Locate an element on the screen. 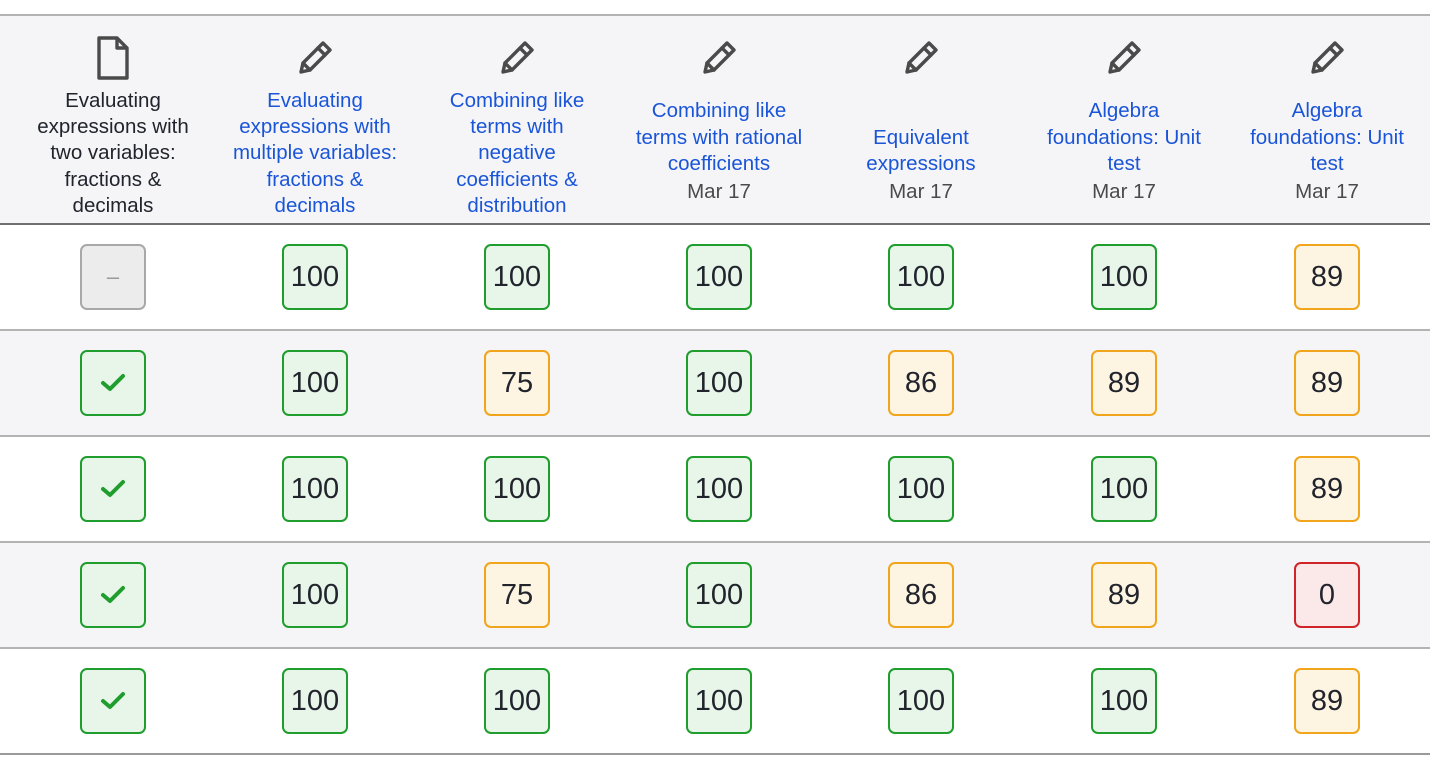  score-cell: 0 is located at coordinates (1327, 595).